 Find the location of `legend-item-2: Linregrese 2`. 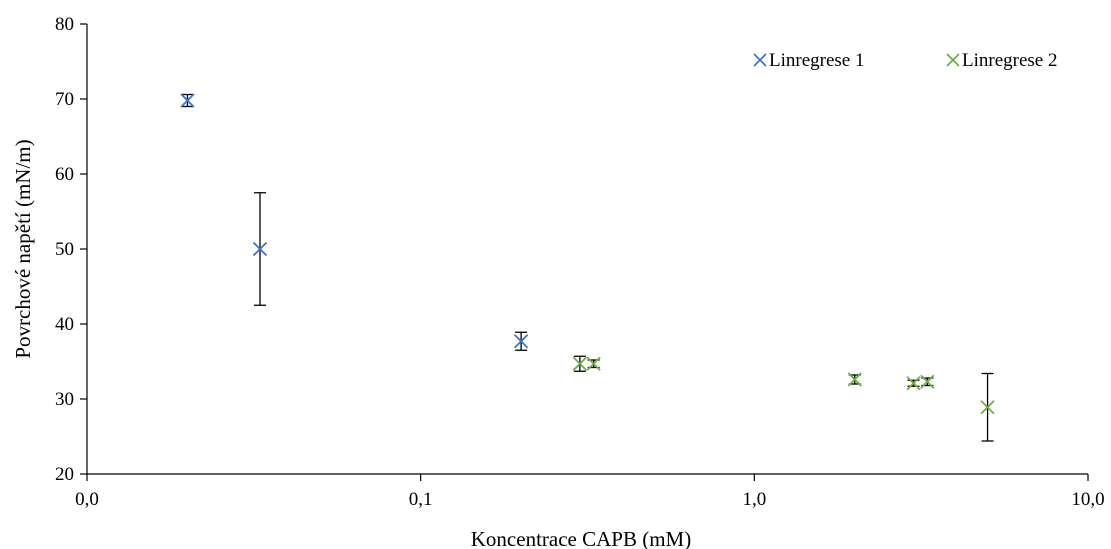

legend-item-2: Linregrese 2 is located at coordinates (1001, 60).